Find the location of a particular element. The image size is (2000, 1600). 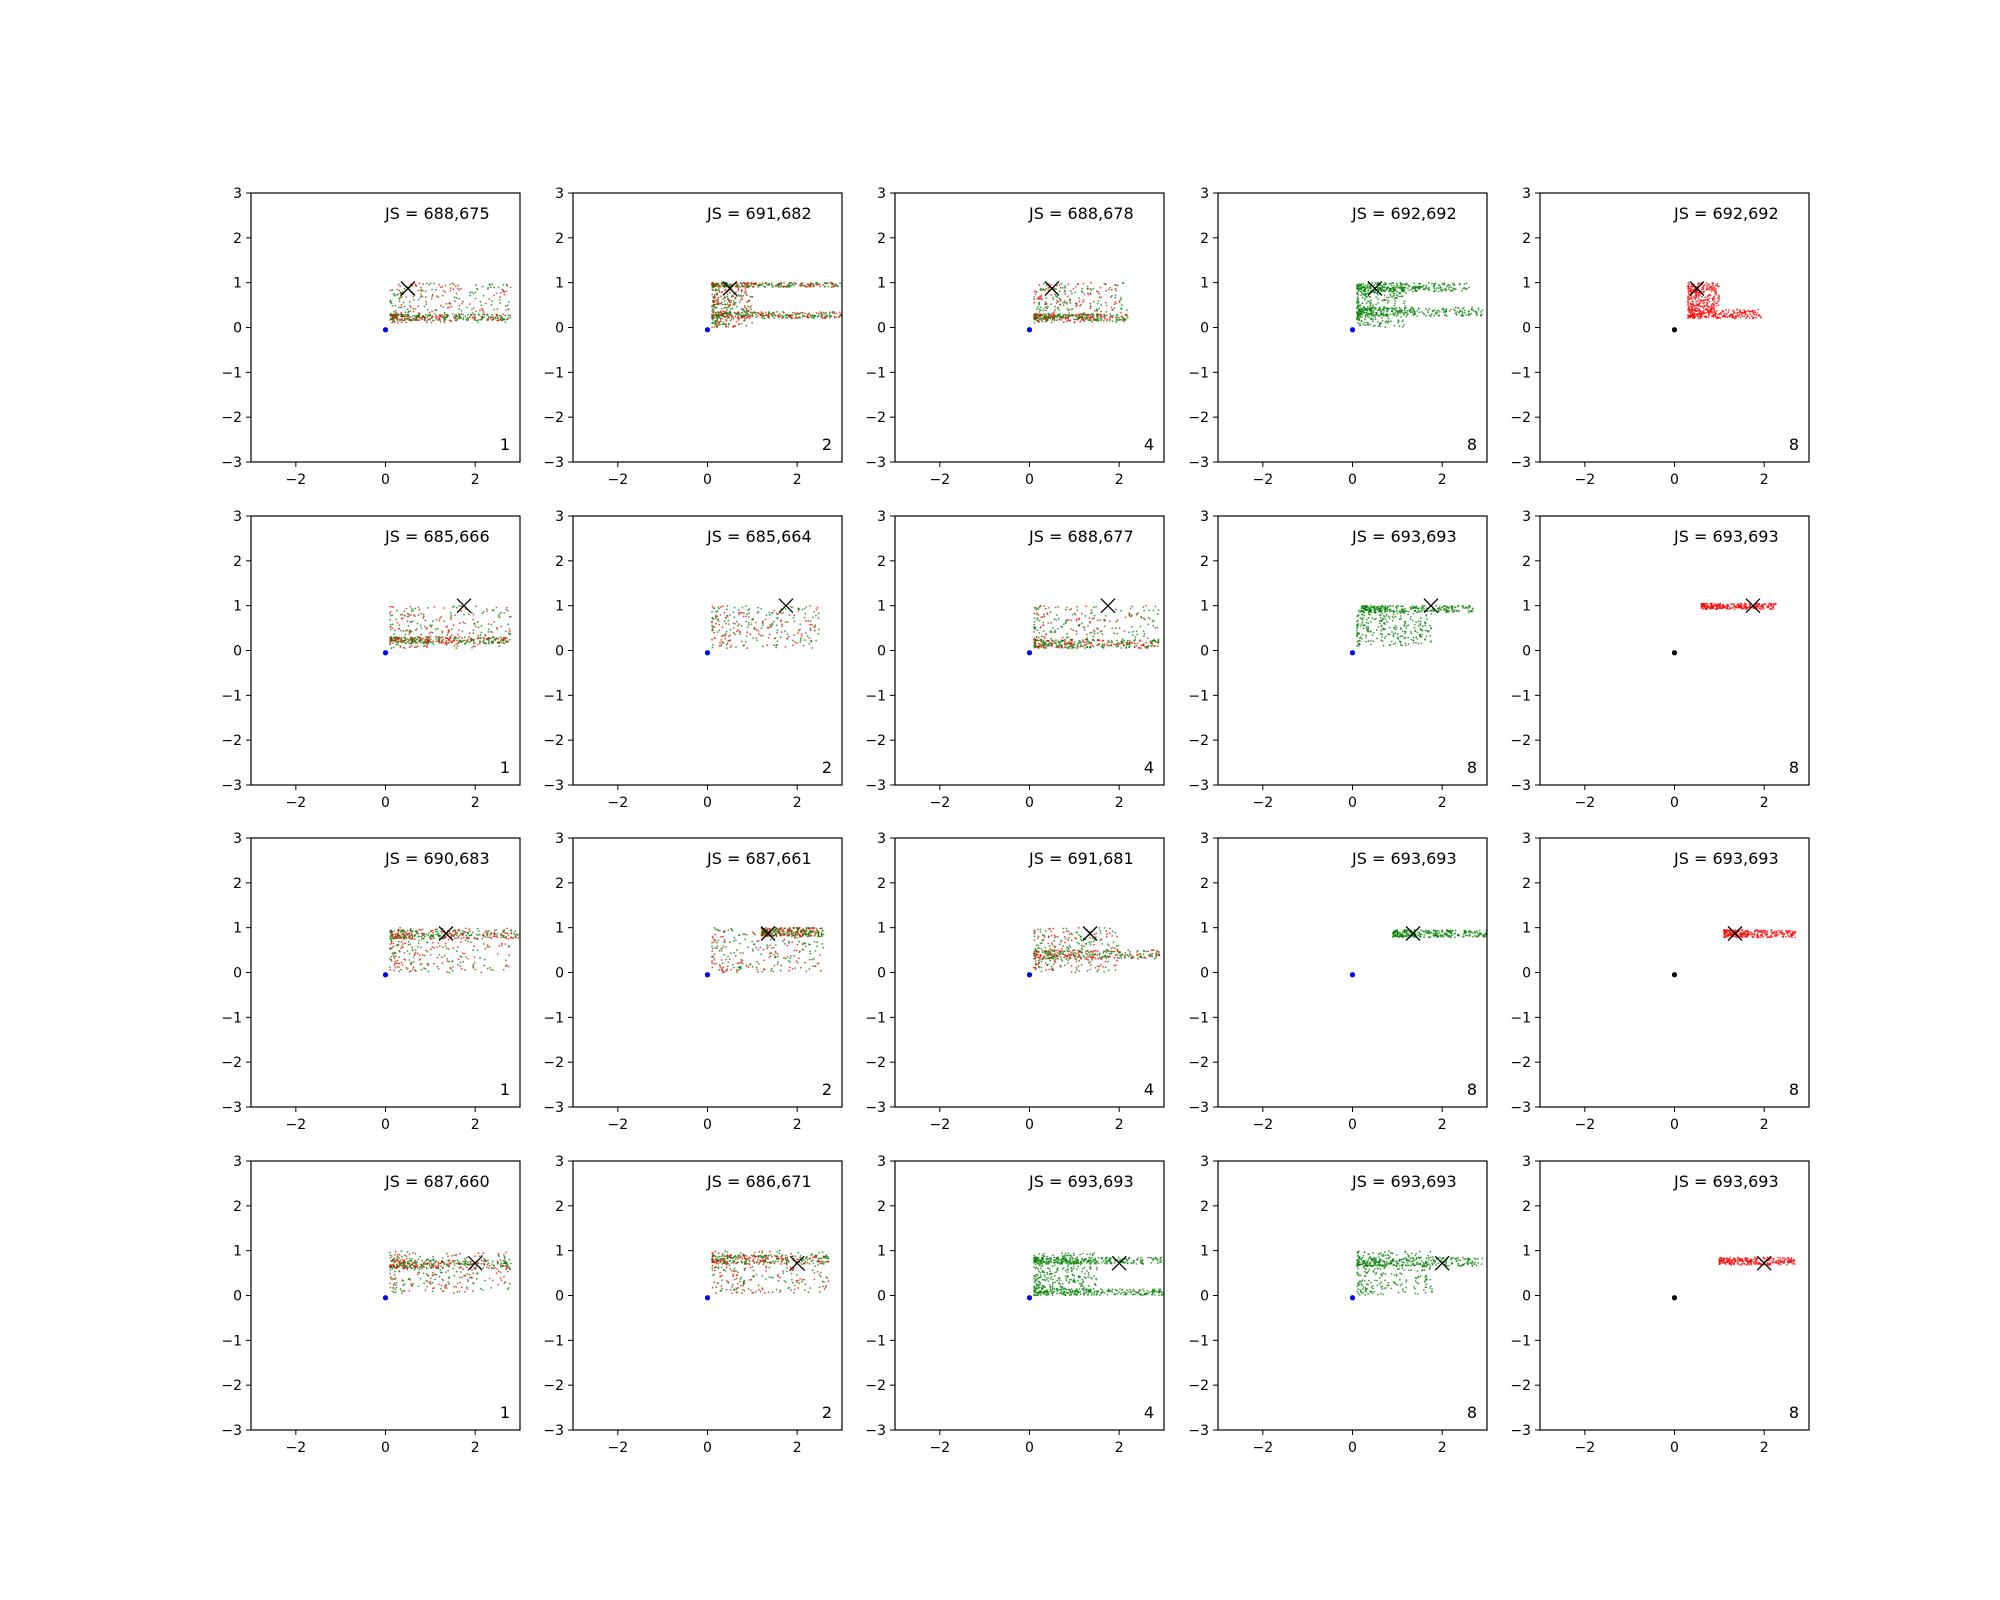

y-tick-label: 1 is located at coordinates (881, 607).